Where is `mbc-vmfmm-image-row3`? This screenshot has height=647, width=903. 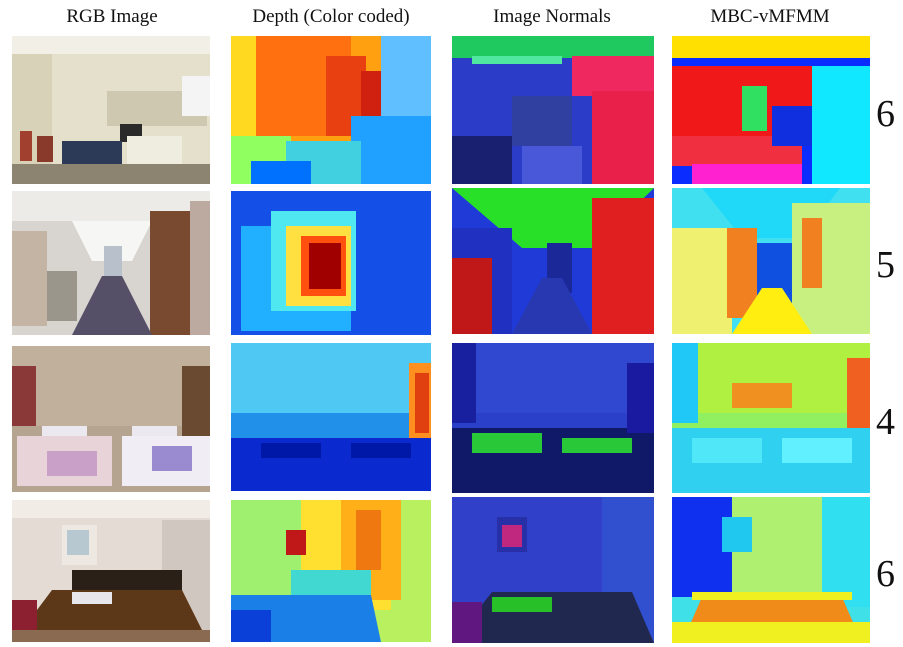
mbc-vmfmm-image-row3 is located at coordinates (771, 418).